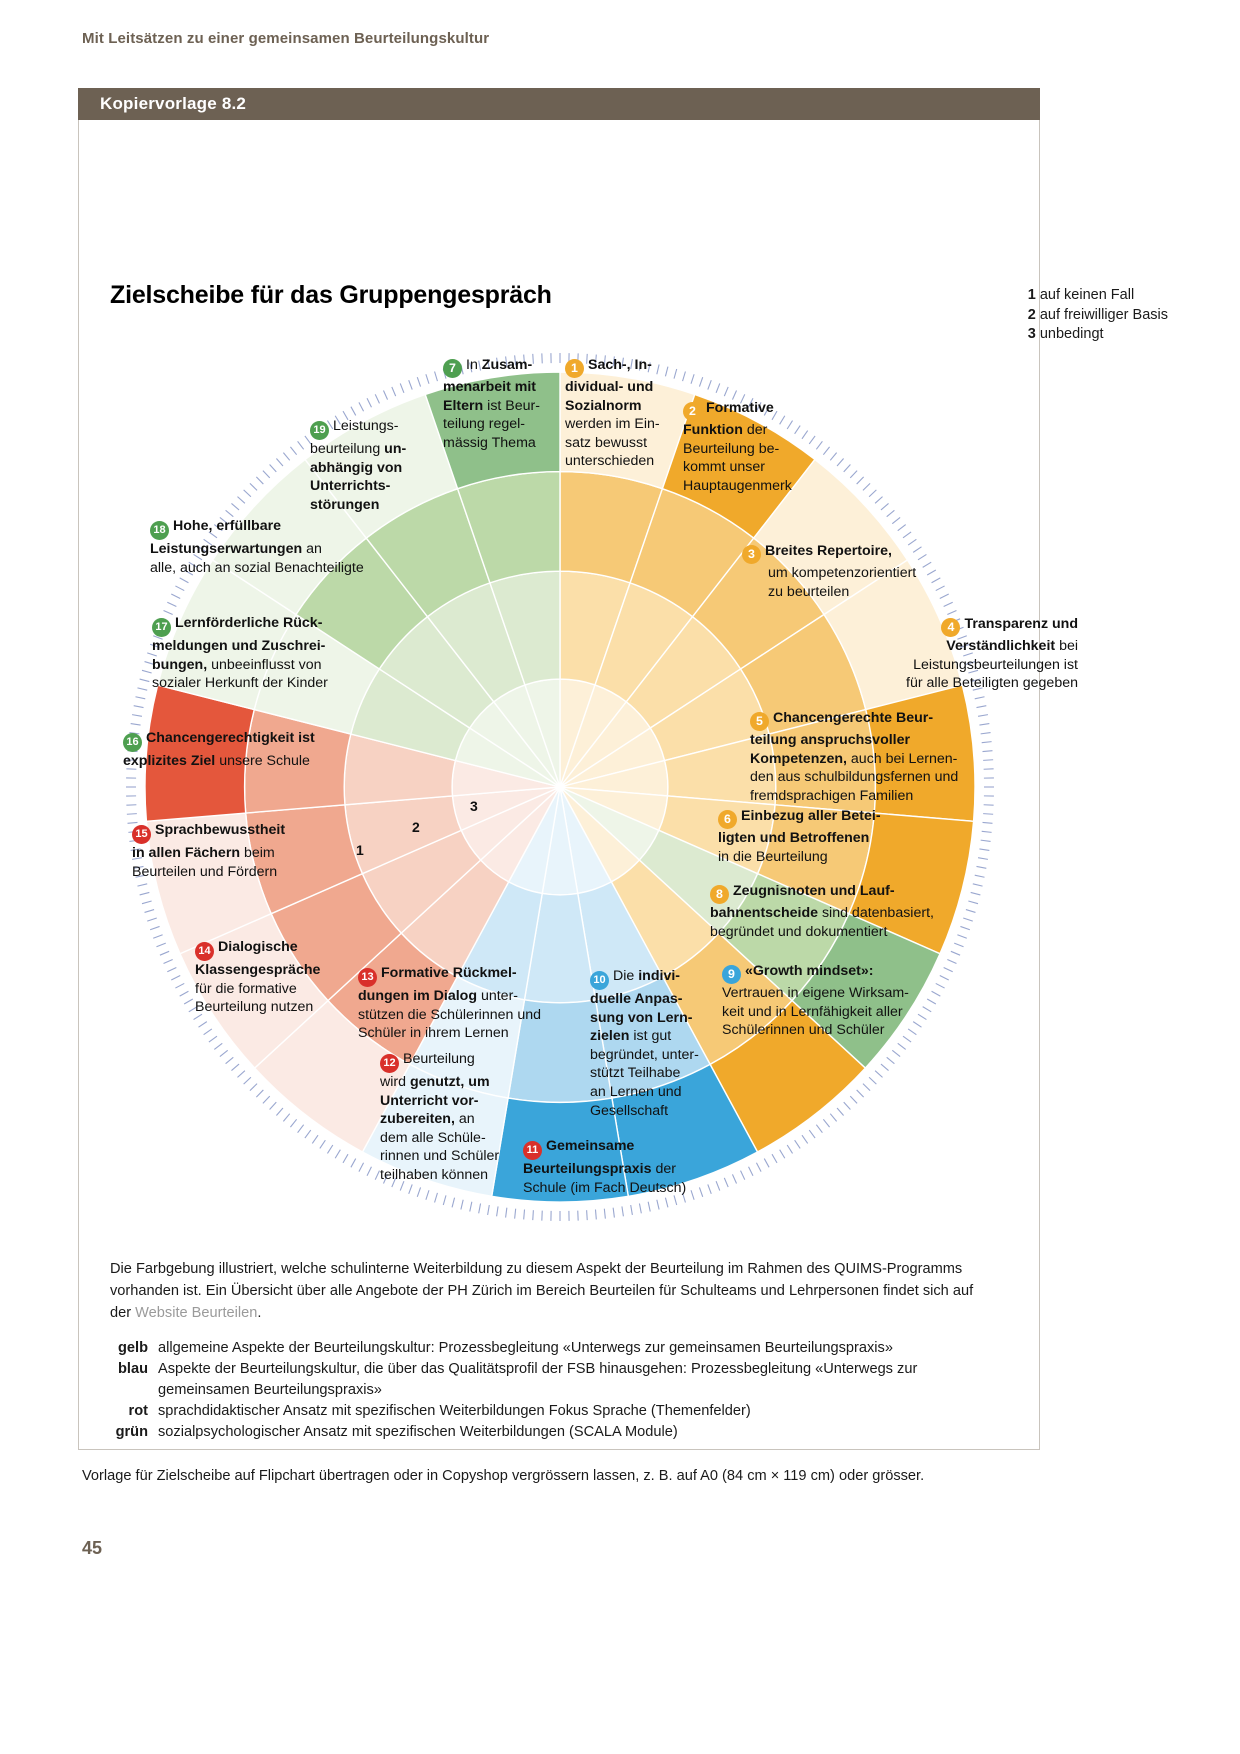  Describe the element at coordinates (259, 1313) in the screenshot. I see `caption-part2: .` at that location.